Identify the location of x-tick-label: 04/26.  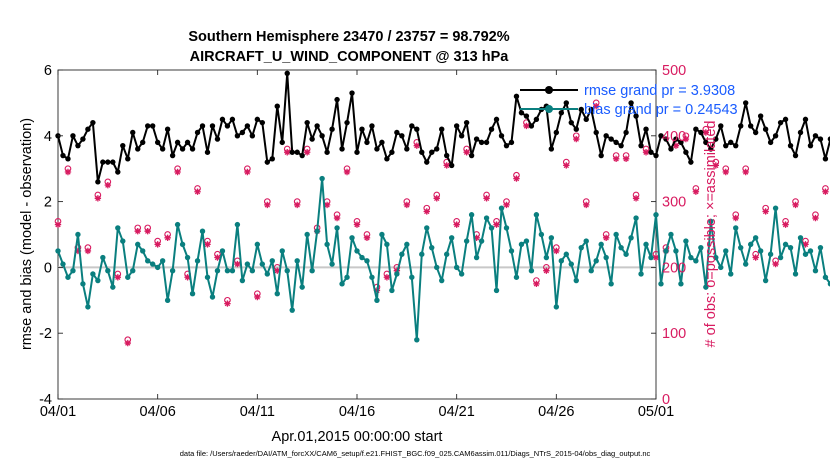
(556, 412).